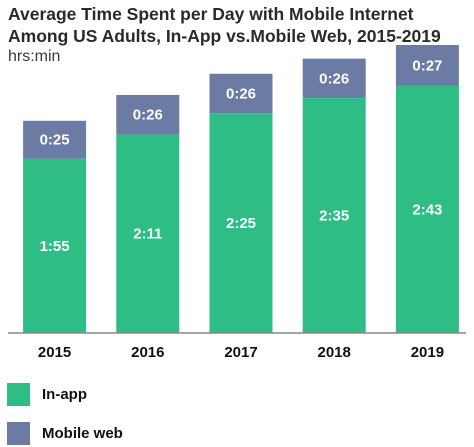  What do you see at coordinates (334, 352) in the screenshot?
I see `x-tick-label-2018: 2018` at bounding box center [334, 352].